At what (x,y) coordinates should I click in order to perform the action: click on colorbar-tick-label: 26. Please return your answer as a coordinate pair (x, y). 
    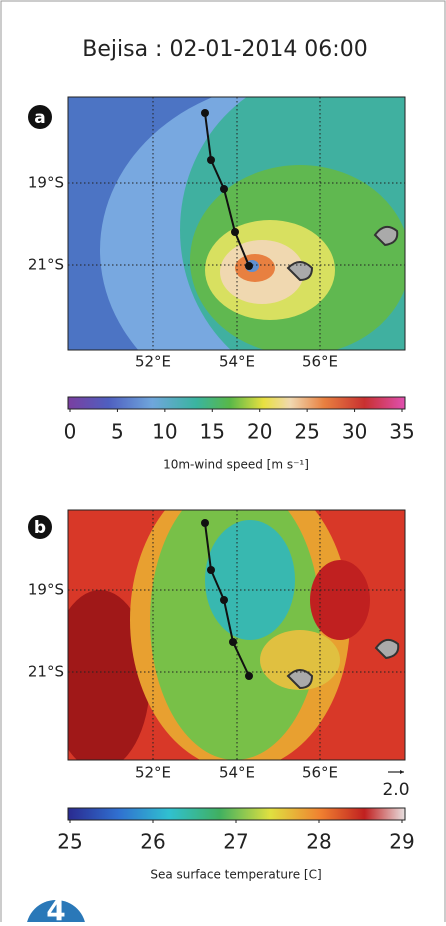
    Looking at the image, I should click on (152, 842).